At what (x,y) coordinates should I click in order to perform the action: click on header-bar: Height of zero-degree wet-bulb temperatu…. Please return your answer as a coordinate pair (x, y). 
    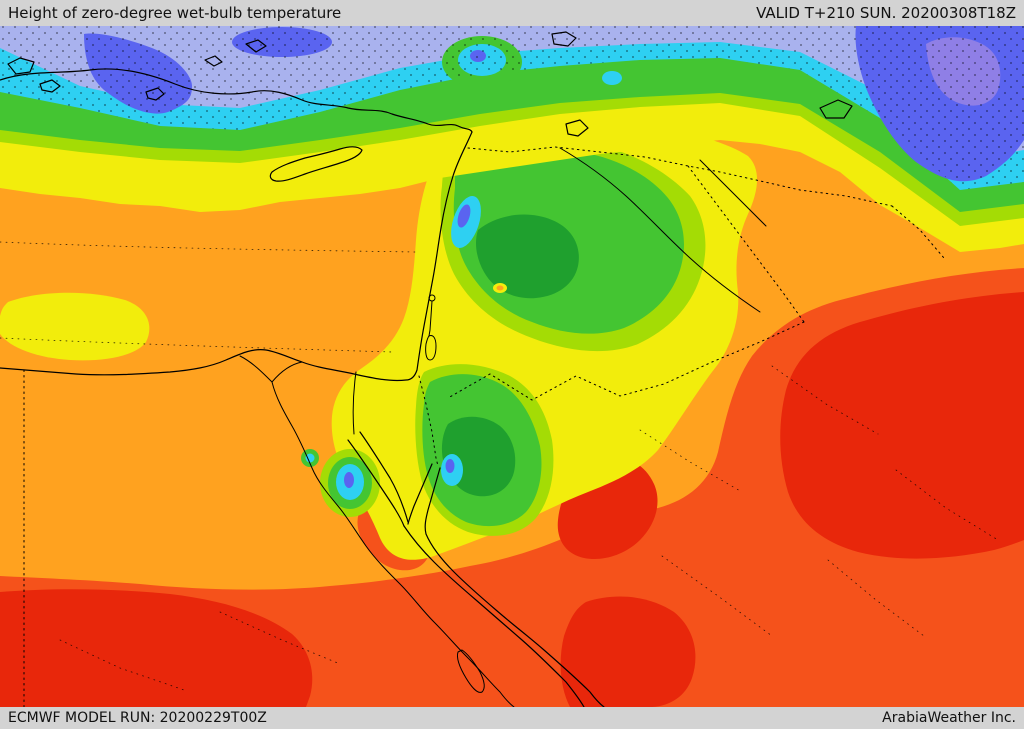
    Looking at the image, I should click on (512, 13).